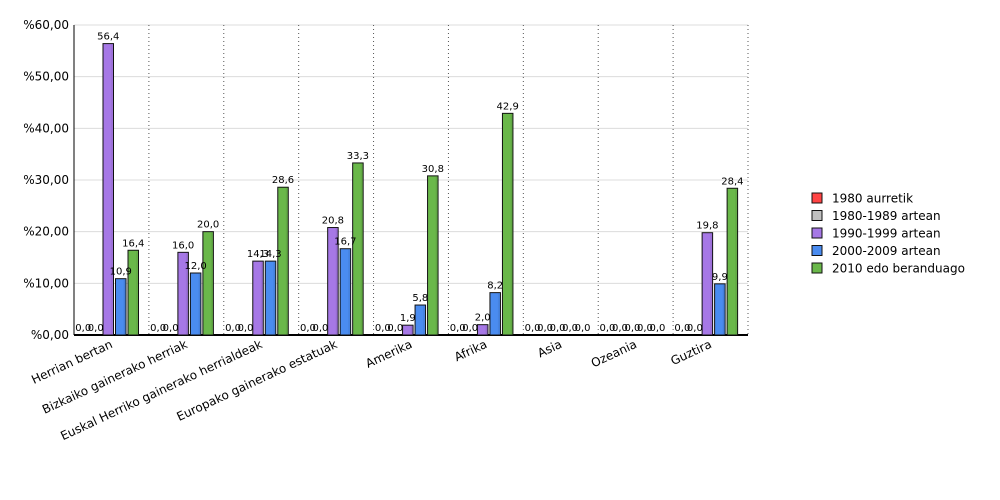 The height and width of the screenshot is (500, 1000). What do you see at coordinates (283, 180) in the screenshot?
I see `bar-value-label: 28,6` at bounding box center [283, 180].